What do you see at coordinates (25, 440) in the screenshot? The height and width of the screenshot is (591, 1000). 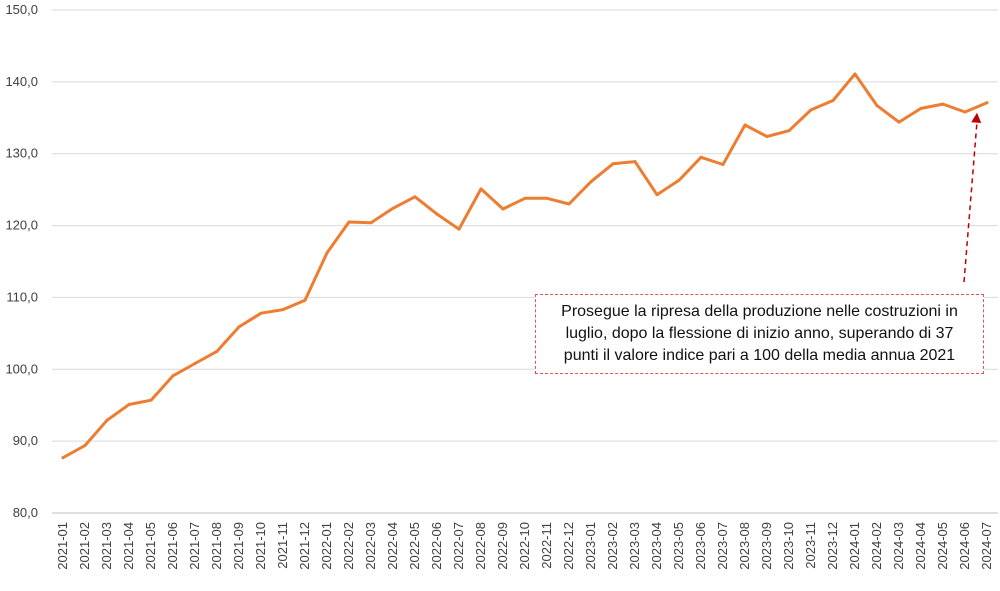 I see `y-tick-label: 90,0` at bounding box center [25, 440].